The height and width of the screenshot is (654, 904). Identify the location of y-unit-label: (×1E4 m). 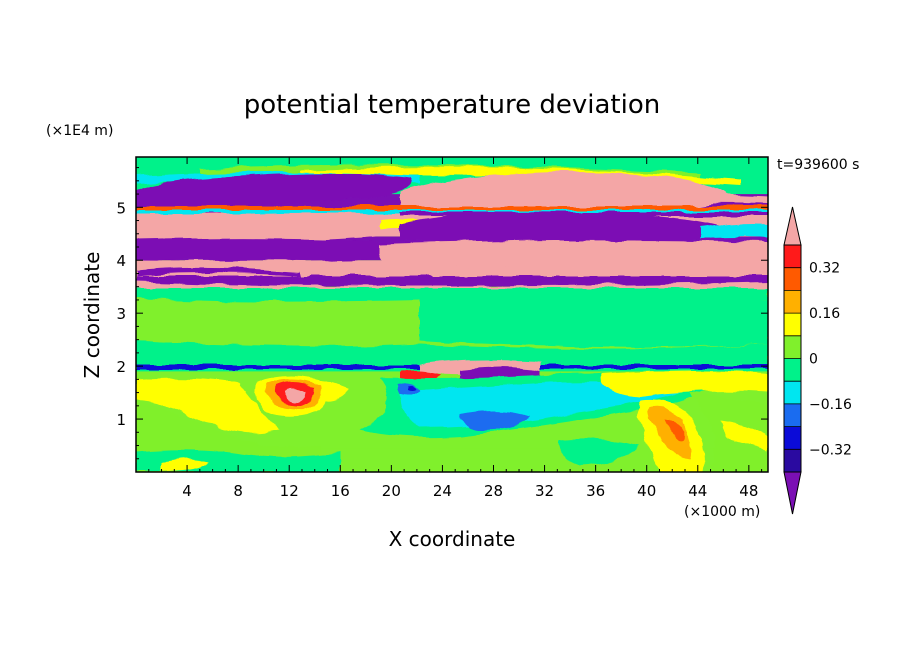
(79, 131).